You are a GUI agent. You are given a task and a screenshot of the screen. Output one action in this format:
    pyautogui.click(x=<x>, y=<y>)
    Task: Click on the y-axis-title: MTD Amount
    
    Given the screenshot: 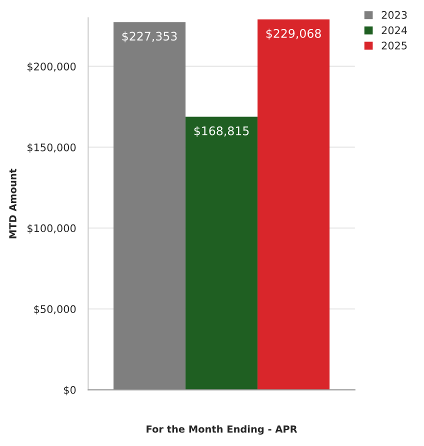 What is the action you would take?
    pyautogui.click(x=12, y=203)
    